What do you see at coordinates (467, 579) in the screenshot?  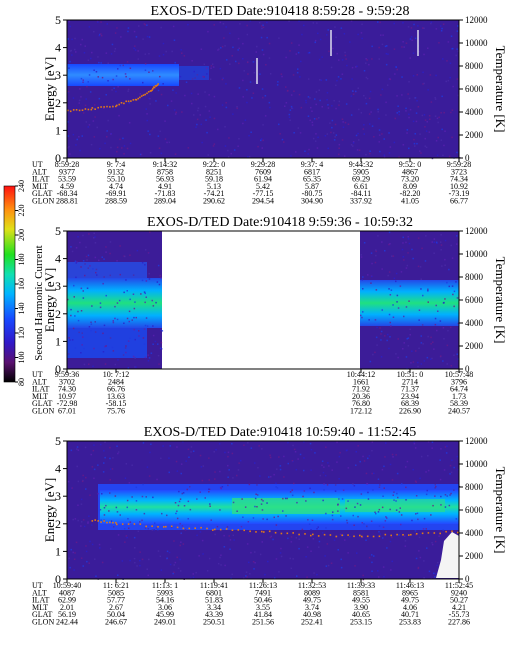 I see `y2-tick-label: 0` at bounding box center [467, 579].